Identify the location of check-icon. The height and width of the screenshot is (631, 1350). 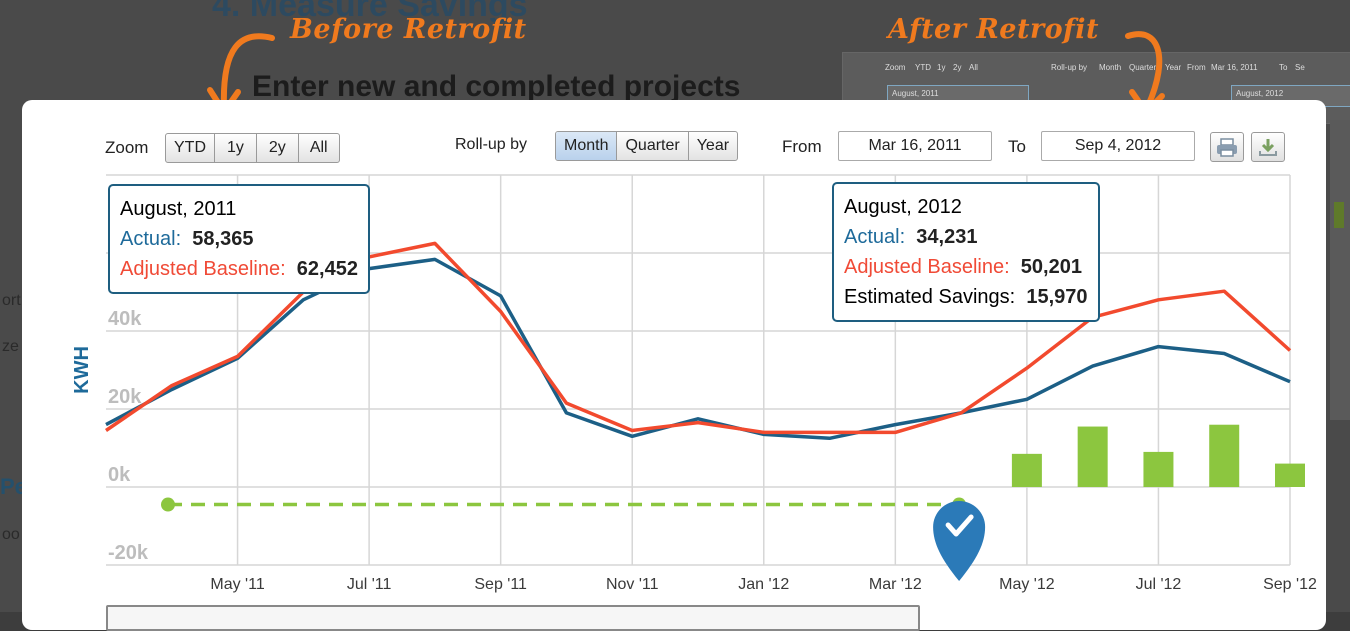
(959, 525).